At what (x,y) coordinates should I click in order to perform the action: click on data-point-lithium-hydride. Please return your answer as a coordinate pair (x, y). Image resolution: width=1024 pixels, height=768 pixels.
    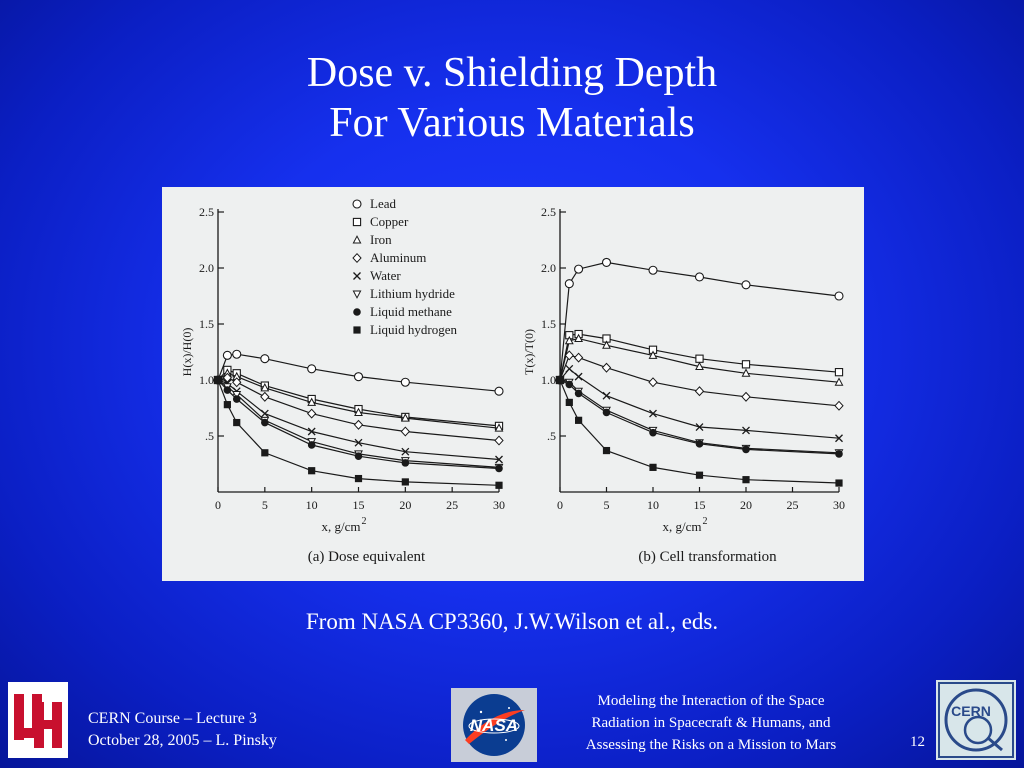
    Looking at the image, I should click on (237, 395).